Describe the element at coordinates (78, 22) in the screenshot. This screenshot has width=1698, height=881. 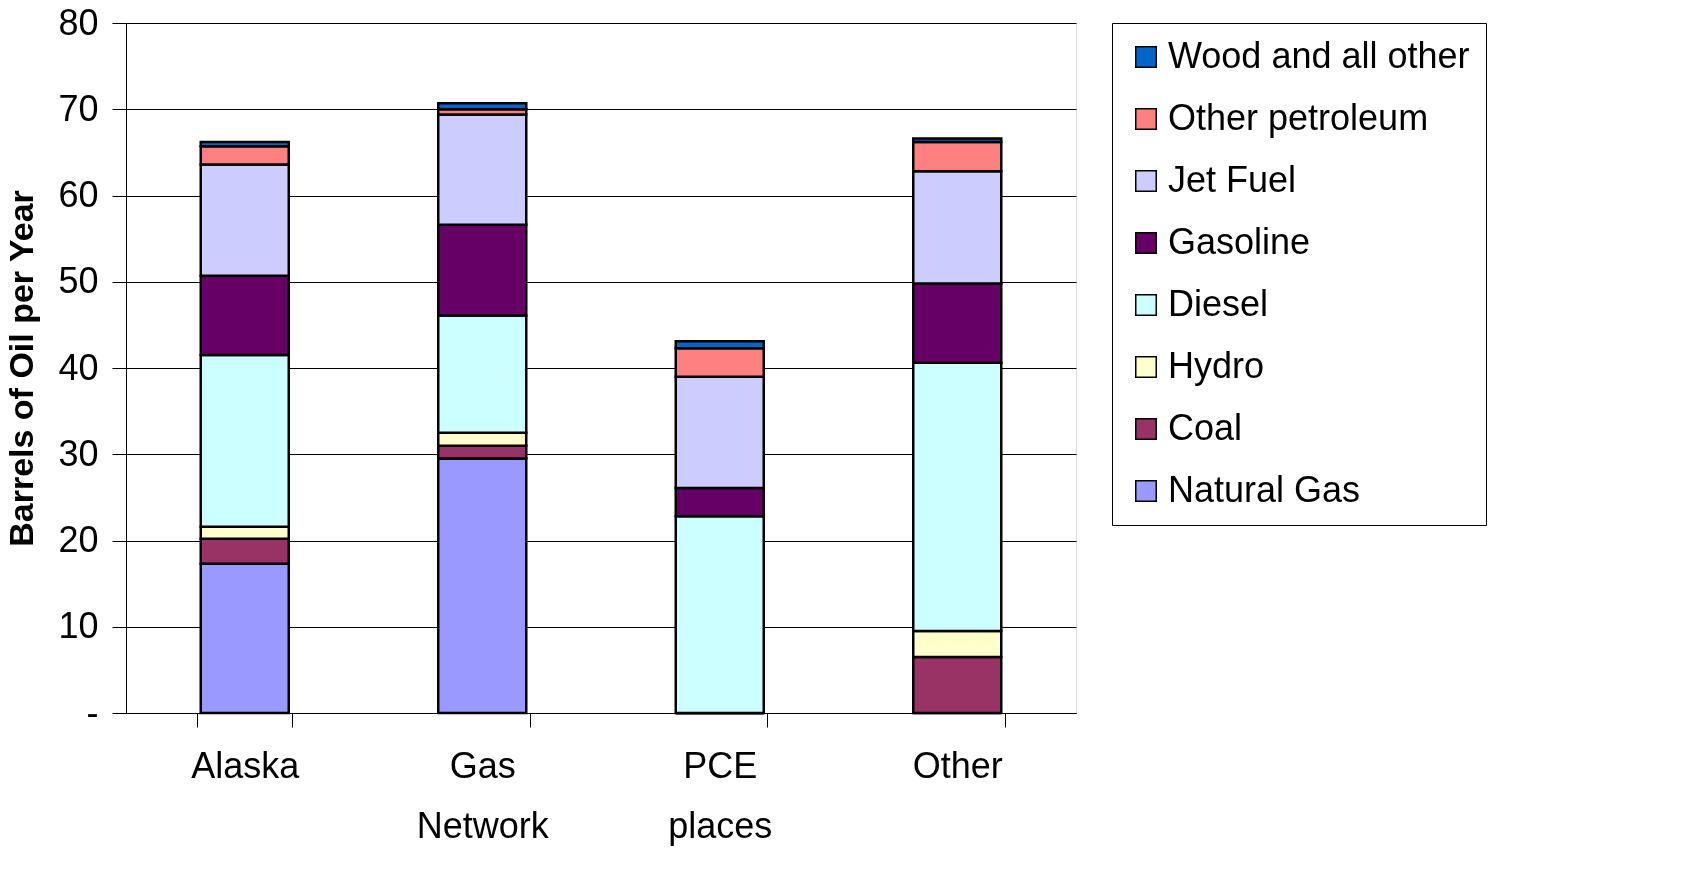
I see `y-tick-label: 80` at that location.